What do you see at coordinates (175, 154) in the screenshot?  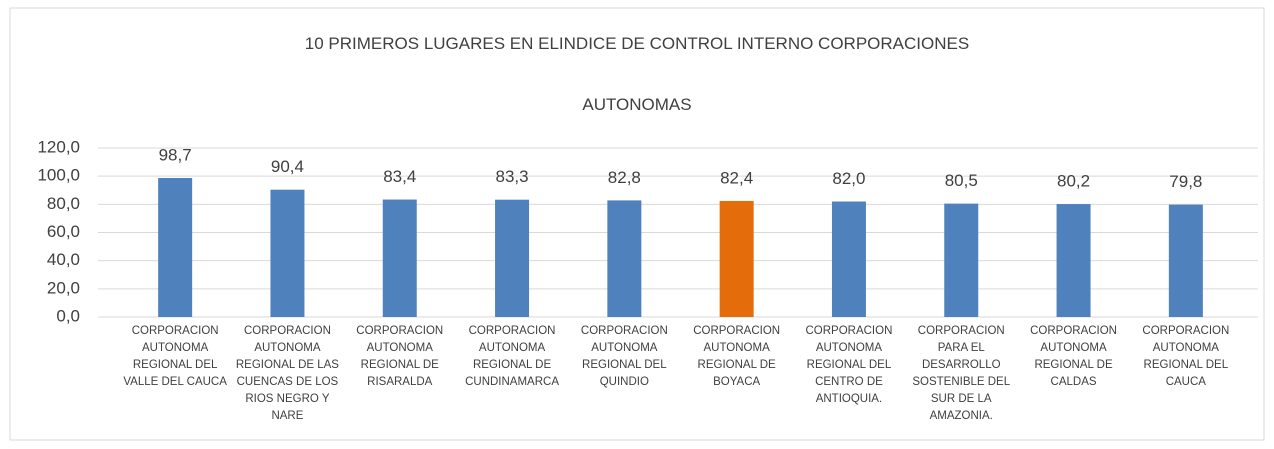 I see `value-label: 98,7` at bounding box center [175, 154].